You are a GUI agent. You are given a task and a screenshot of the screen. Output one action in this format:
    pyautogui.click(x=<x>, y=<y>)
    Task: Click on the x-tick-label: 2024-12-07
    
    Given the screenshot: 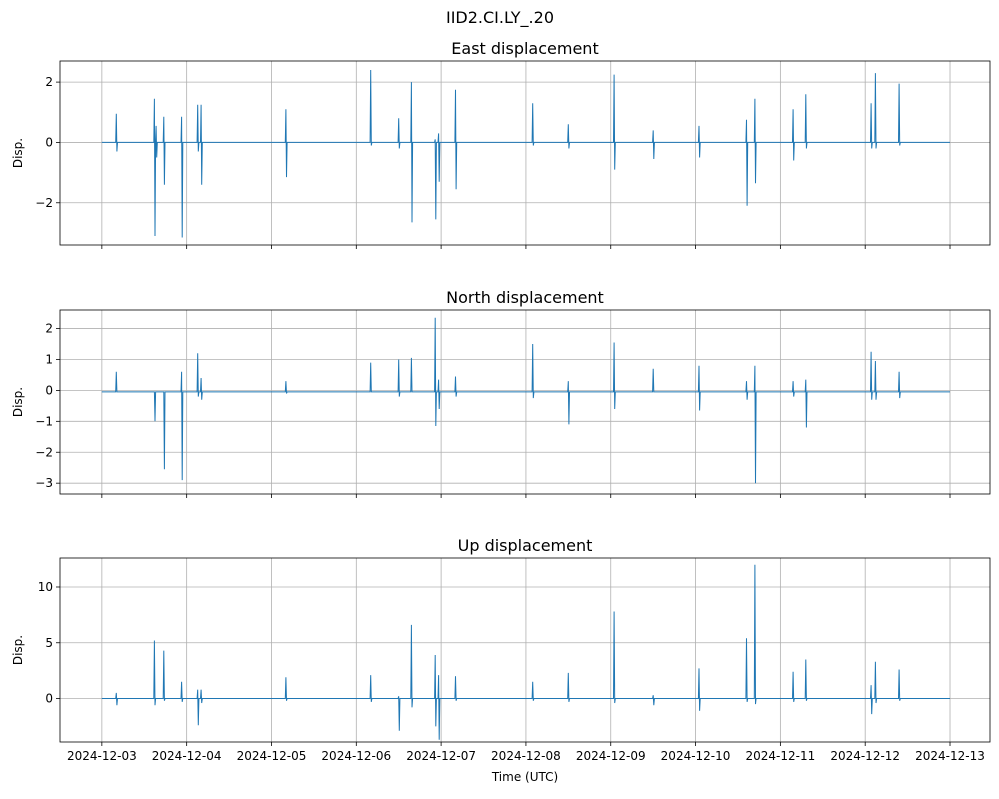 What is the action you would take?
    pyautogui.click(x=441, y=756)
    